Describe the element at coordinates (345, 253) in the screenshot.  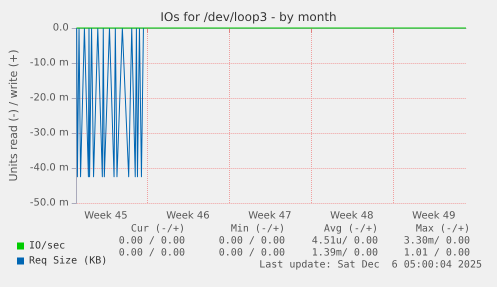
I see `text: 1.39m/ 0.00` at that location.